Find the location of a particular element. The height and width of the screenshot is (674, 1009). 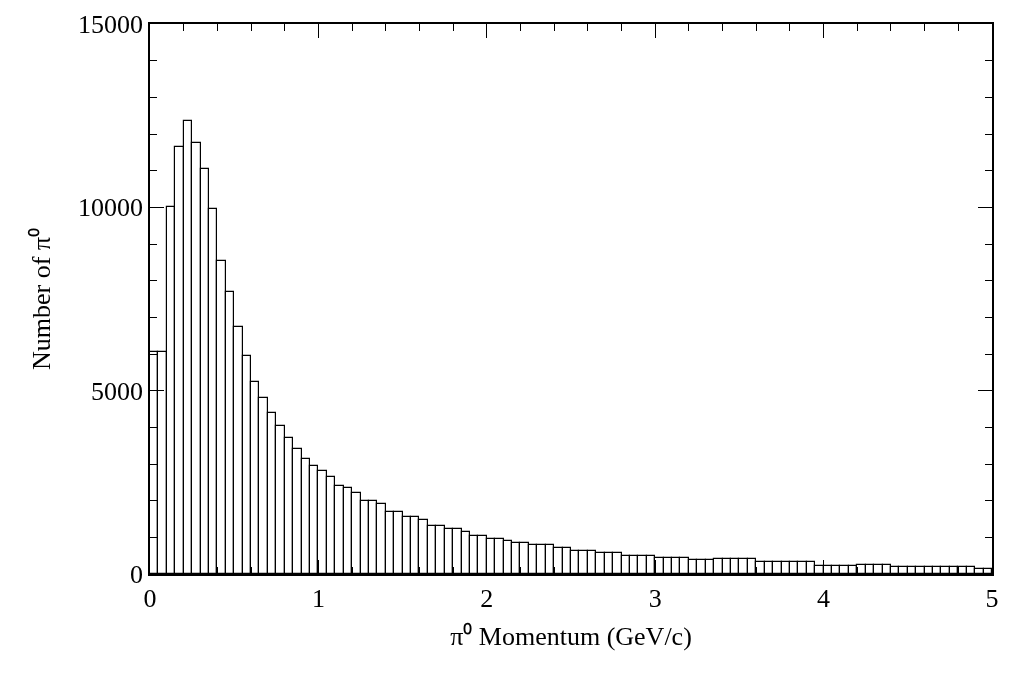

y-tick-label: 5000 is located at coordinates (117, 391).